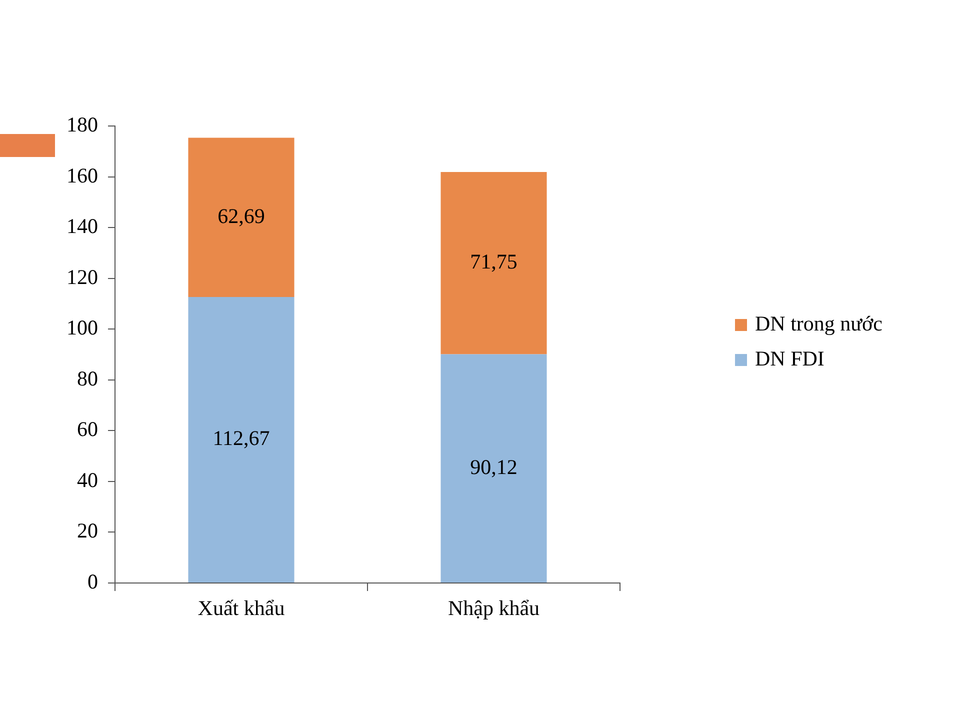 The height and width of the screenshot is (720, 960). What do you see at coordinates (82, 226) in the screenshot?
I see `y-tick-label: 140` at bounding box center [82, 226].